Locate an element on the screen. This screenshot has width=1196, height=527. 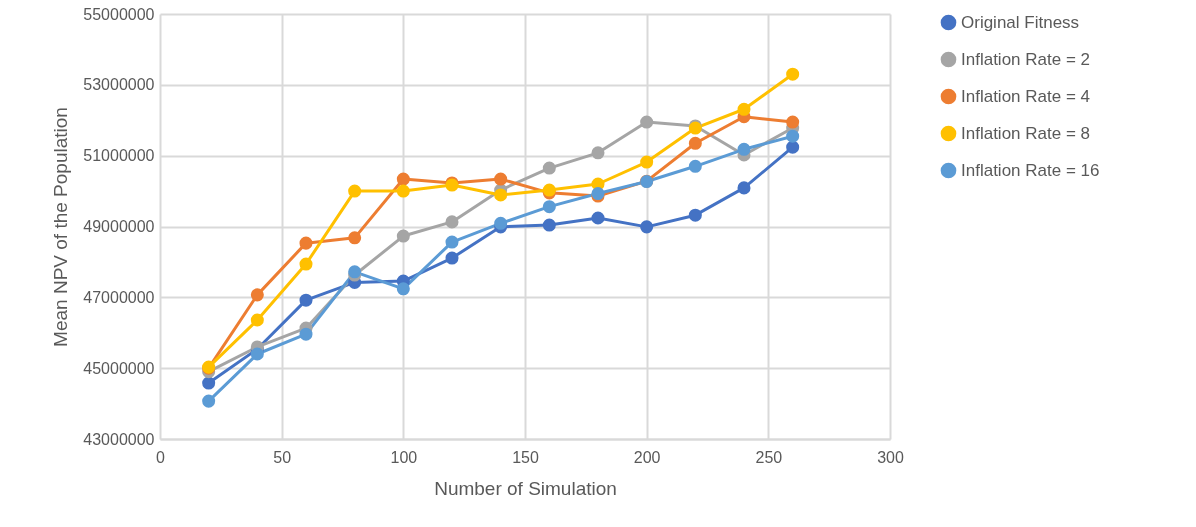
x-tick-label: 200 is located at coordinates (647, 457).